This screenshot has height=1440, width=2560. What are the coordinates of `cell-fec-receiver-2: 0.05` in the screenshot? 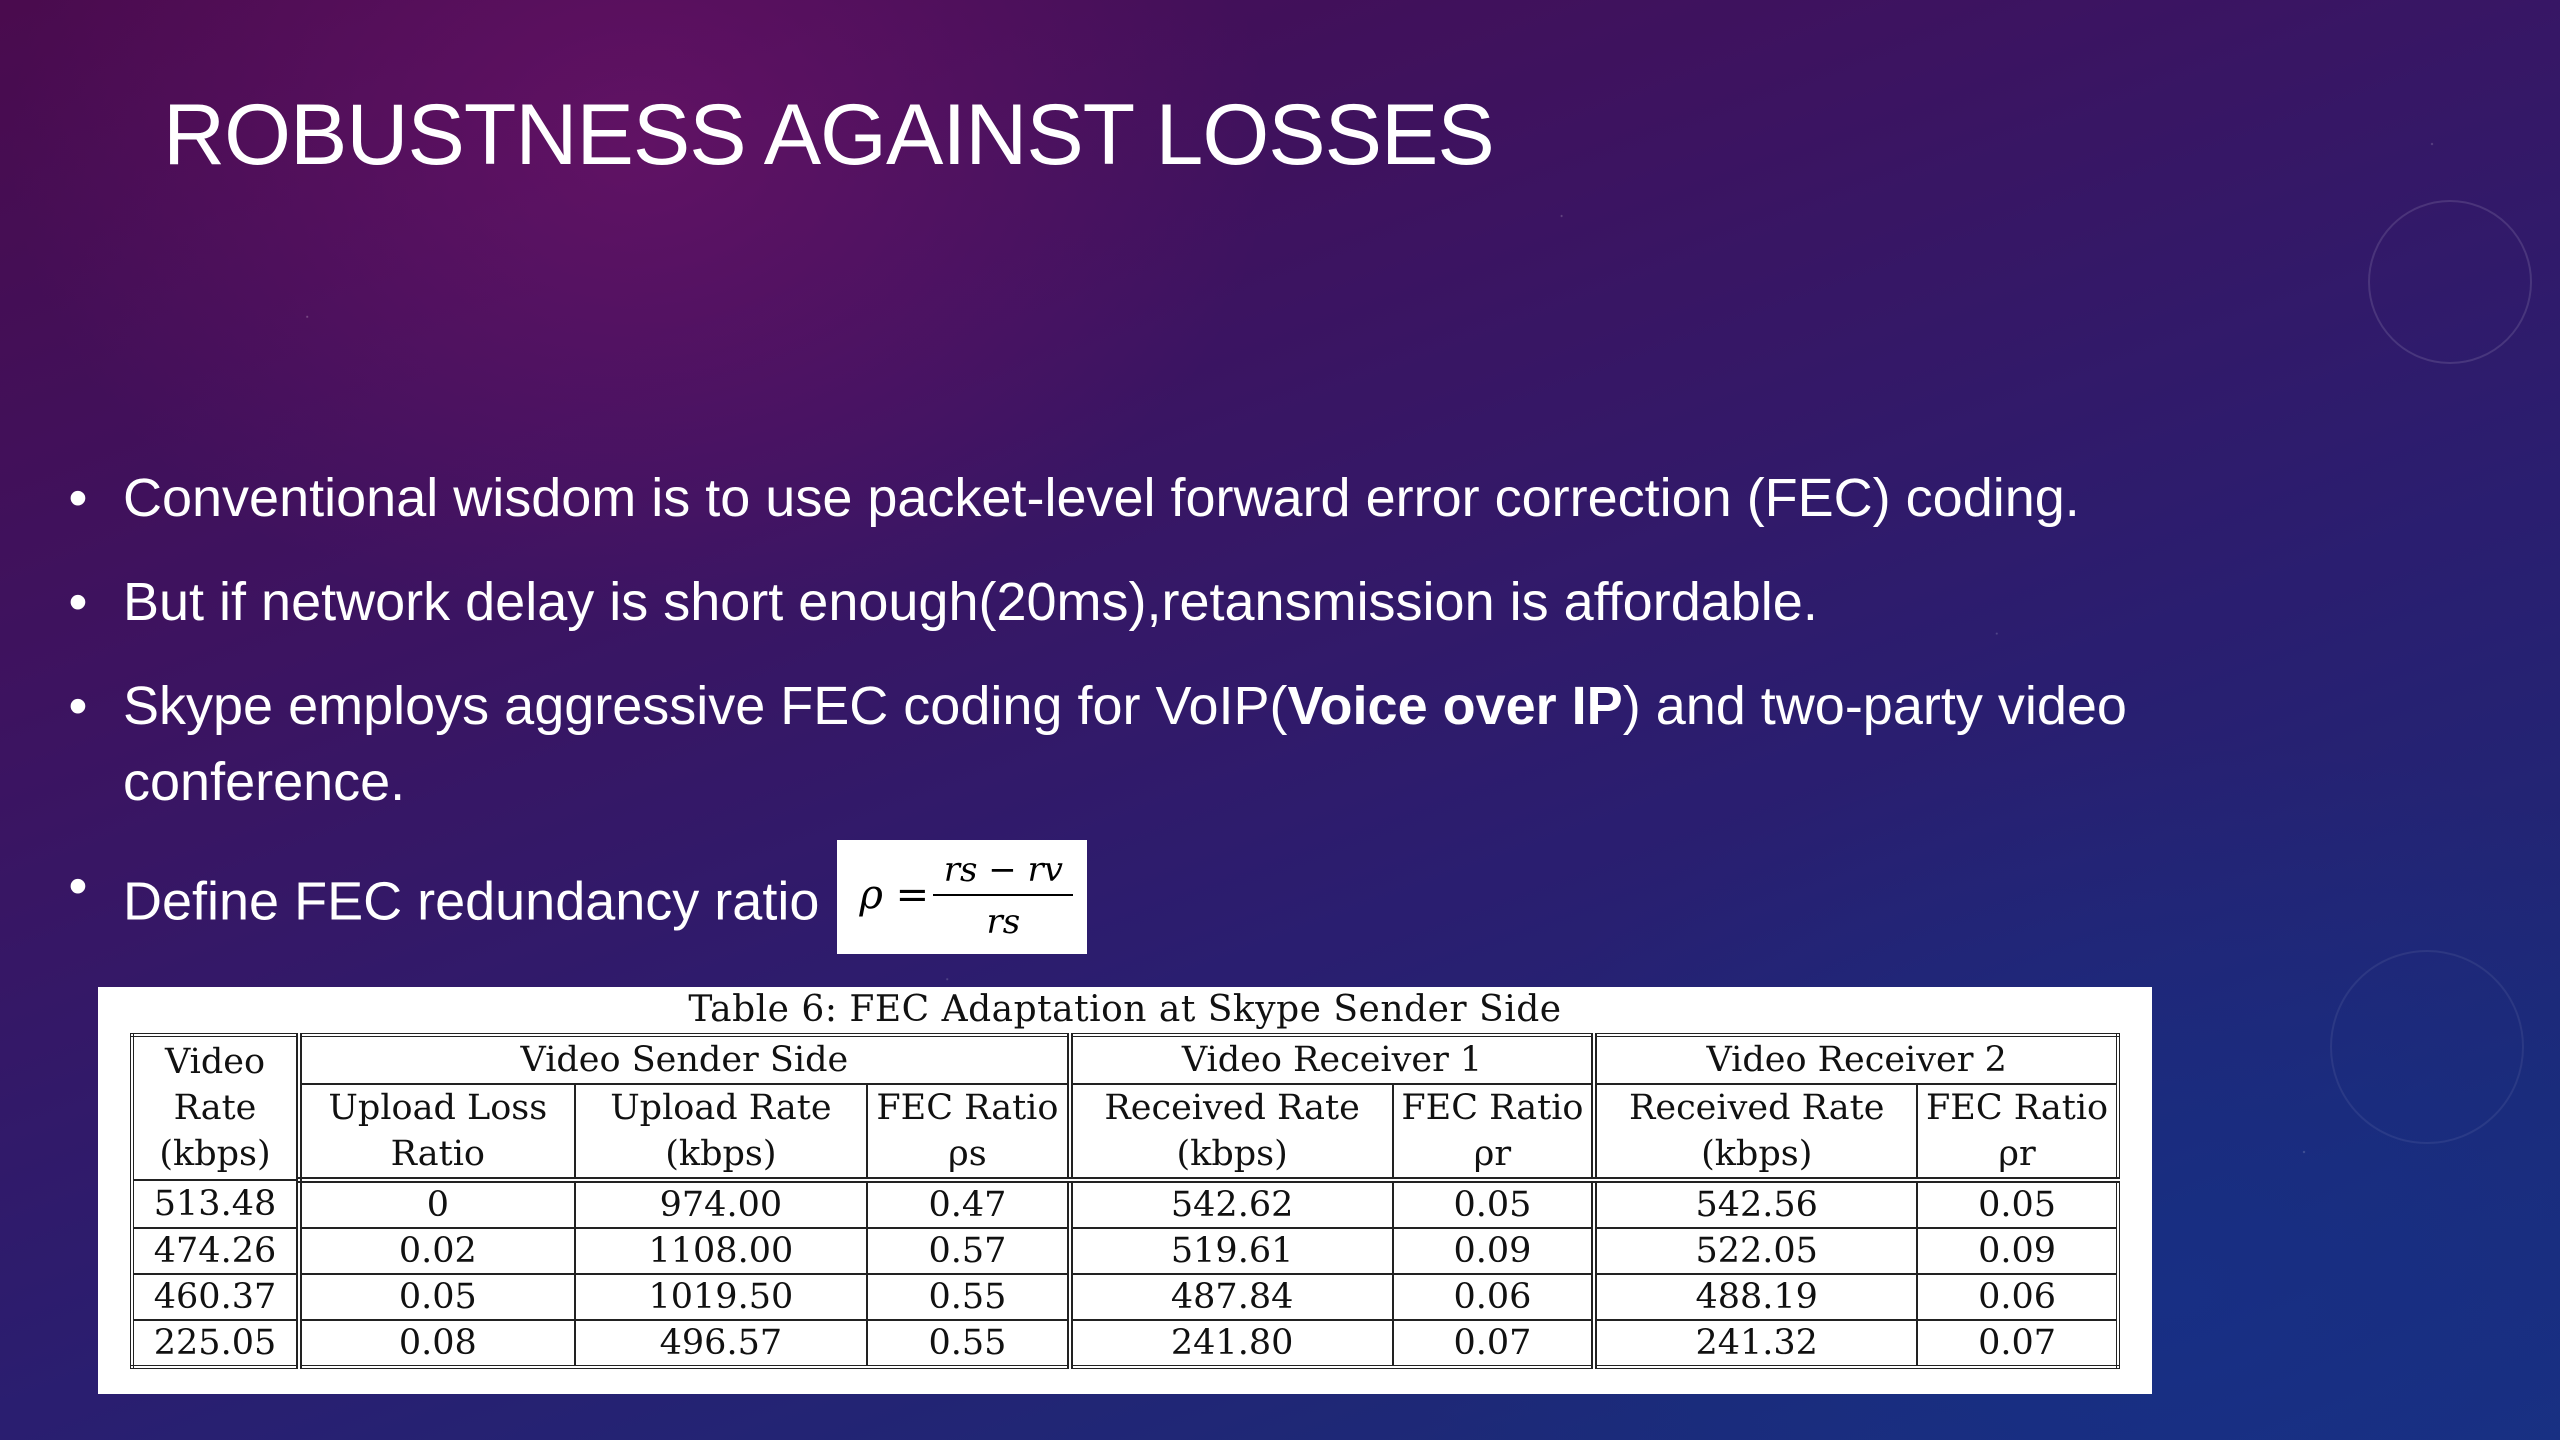 It's located at (2017, 1204).